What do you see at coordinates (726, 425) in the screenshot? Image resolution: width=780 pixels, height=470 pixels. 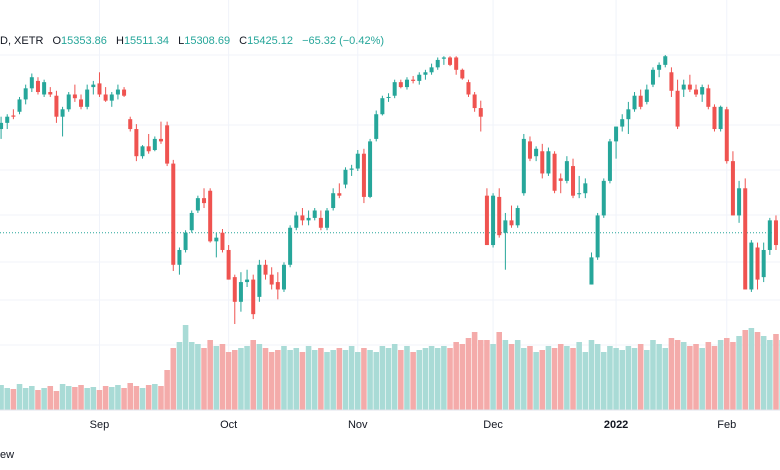 I see `x-tick-label: Feb` at bounding box center [726, 425].